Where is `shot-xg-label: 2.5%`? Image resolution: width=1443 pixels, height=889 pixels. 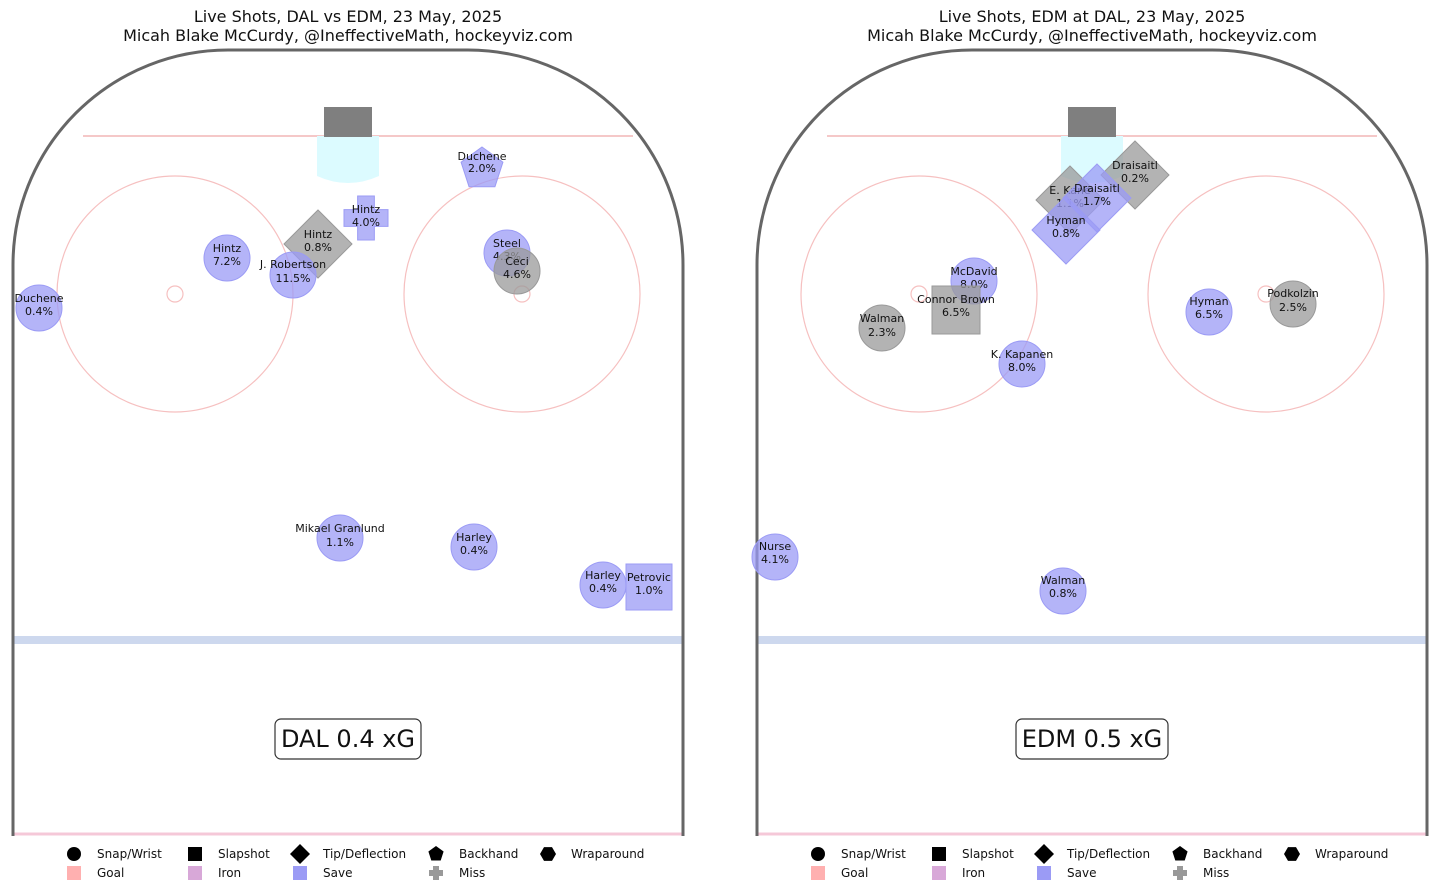
shot-xg-label: 2.5% is located at coordinates (1293, 307).